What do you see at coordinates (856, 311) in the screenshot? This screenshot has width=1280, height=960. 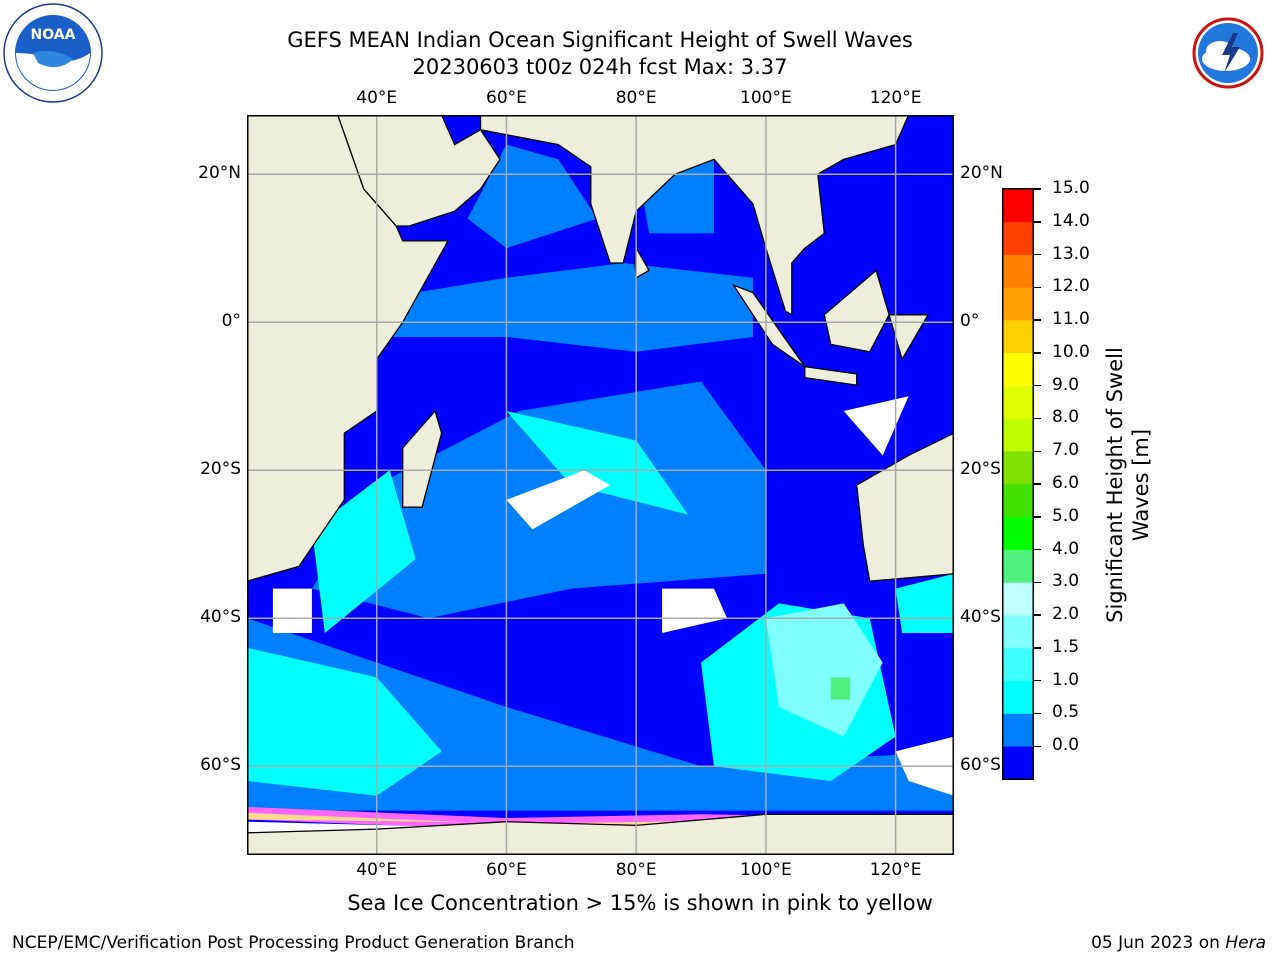 I see `land-borneo` at bounding box center [856, 311].